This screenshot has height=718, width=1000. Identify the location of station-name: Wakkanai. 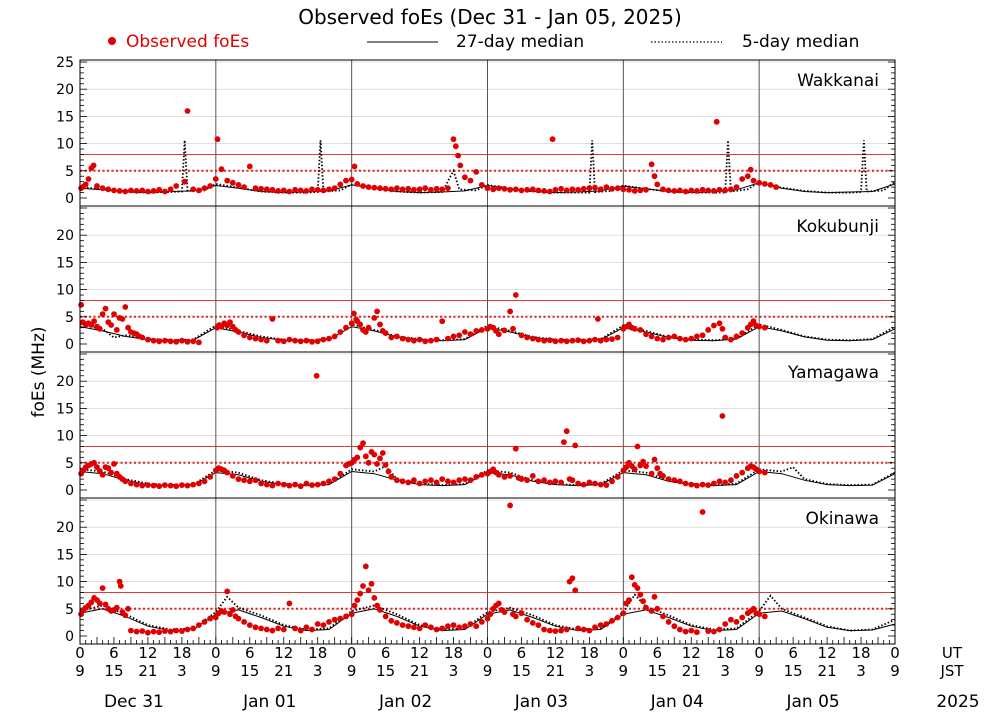
(838, 81).